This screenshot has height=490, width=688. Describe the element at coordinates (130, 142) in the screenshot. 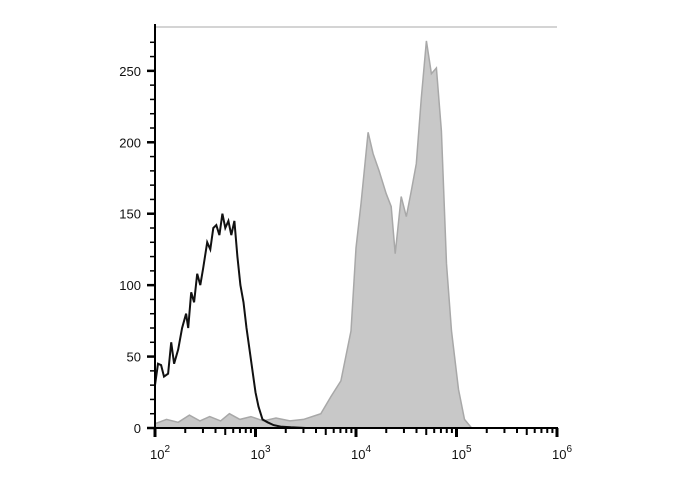

I see `y-tick-label: 200` at that location.